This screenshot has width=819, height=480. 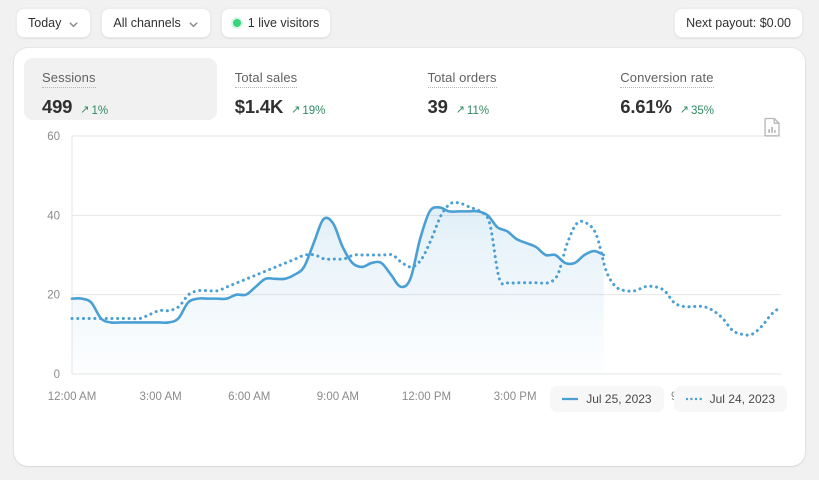 I want to click on metric-label: Total sales, so click(x=266, y=79).